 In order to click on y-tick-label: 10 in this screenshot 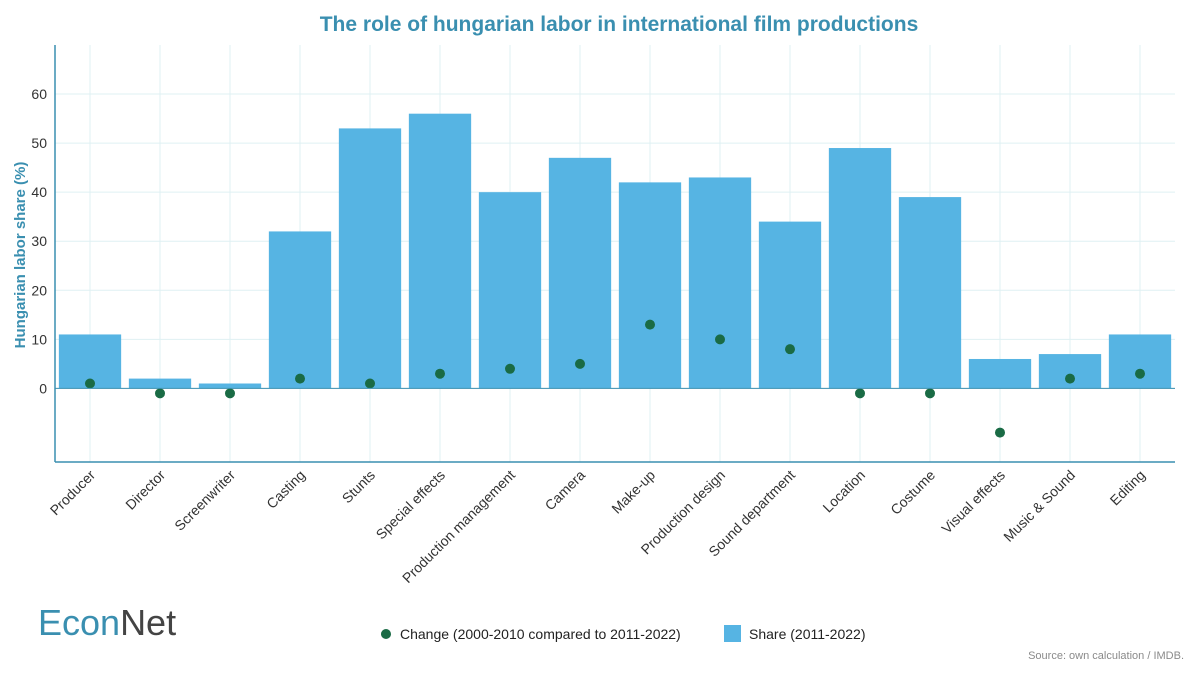, I will do `click(39, 339)`.